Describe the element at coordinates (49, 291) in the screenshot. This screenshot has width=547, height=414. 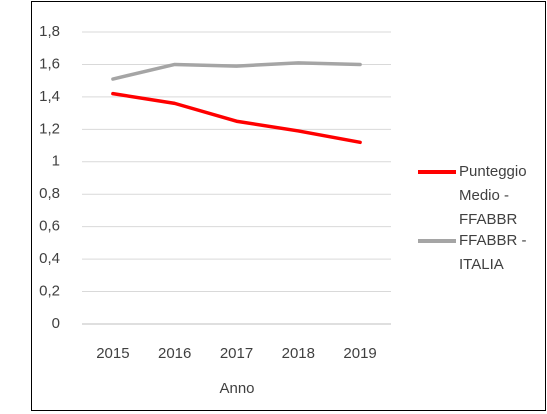
I see `y-tick-label: 0,2` at that location.